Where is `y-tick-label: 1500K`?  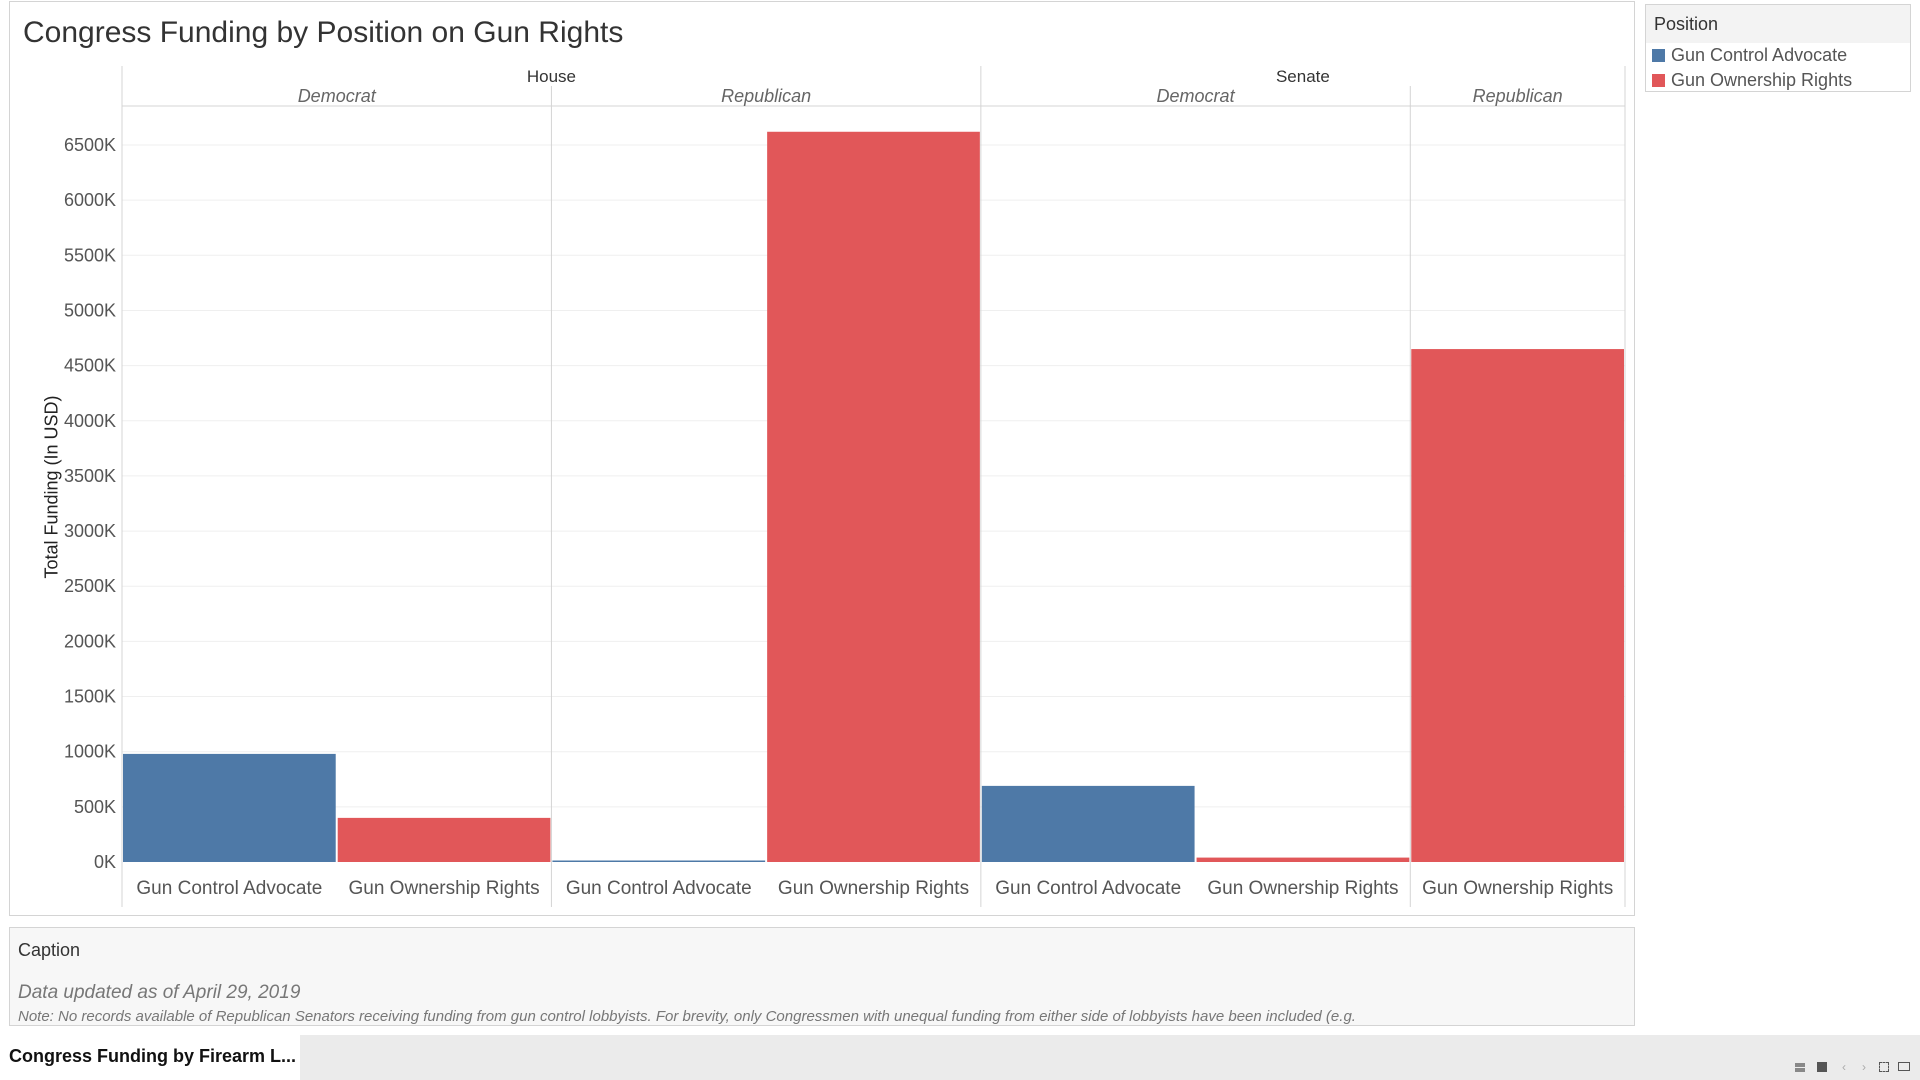 y-tick-label: 1500K is located at coordinates (90, 697).